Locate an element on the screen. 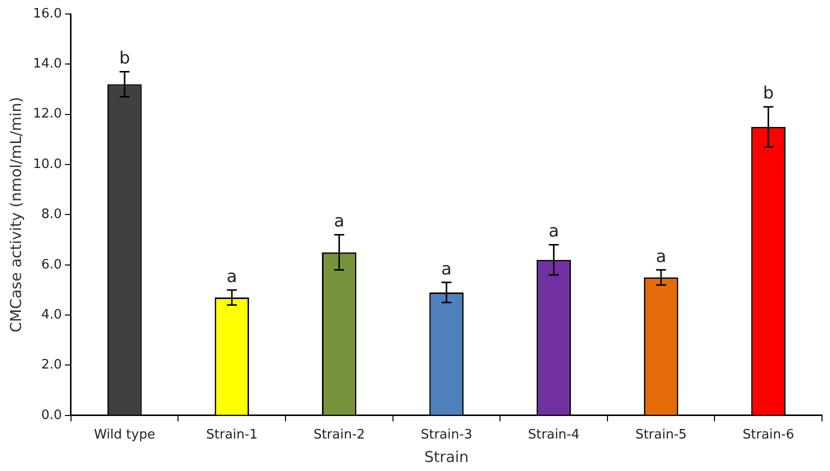  y-axis-title: CMCase activity (nmol/mL/min) is located at coordinates (15, 214).